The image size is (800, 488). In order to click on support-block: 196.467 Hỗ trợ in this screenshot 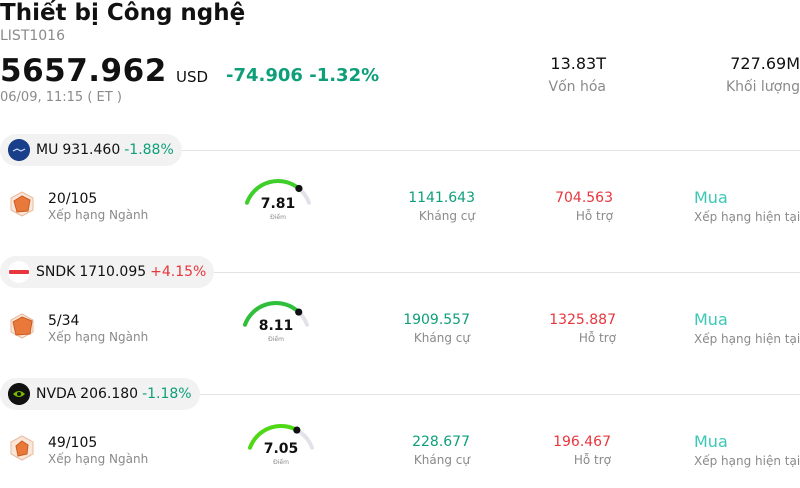, I will do `click(582, 450)`.